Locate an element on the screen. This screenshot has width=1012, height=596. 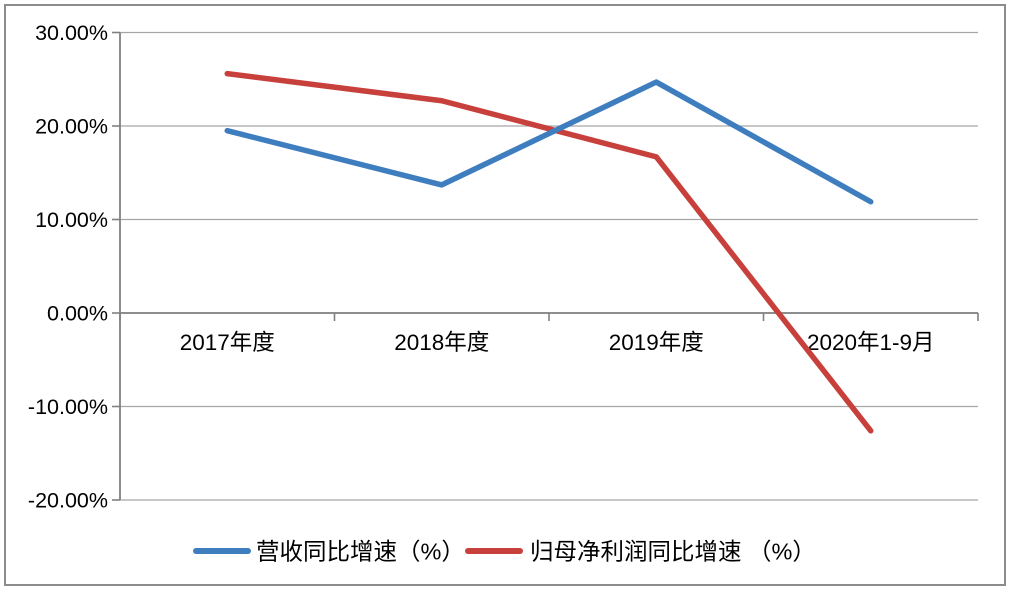
x-tick-label: 2019年度 is located at coordinates (656, 342).